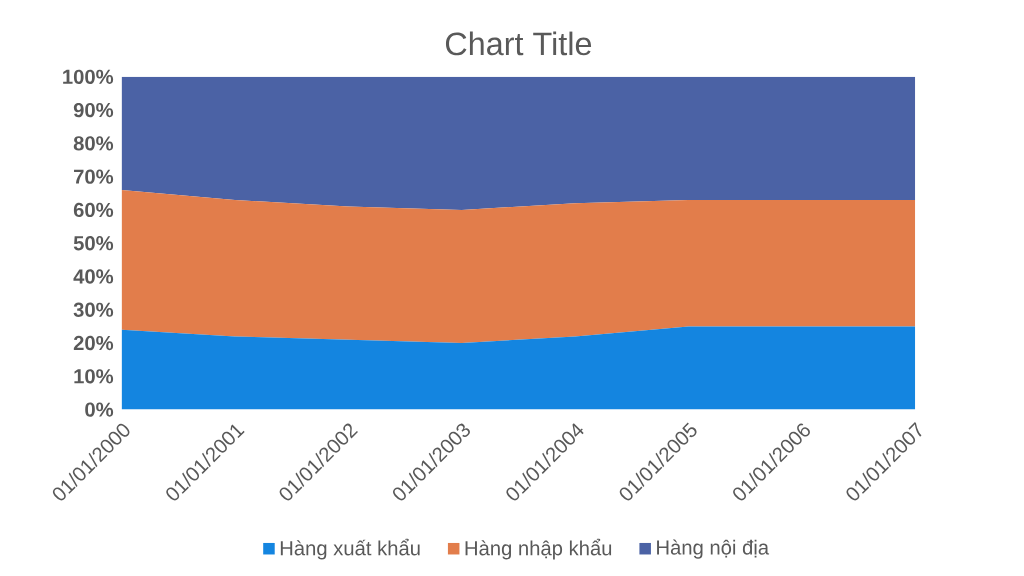 The image size is (1024, 576). Describe the element at coordinates (94, 176) in the screenshot. I see `y-tick-label: 70%` at that location.